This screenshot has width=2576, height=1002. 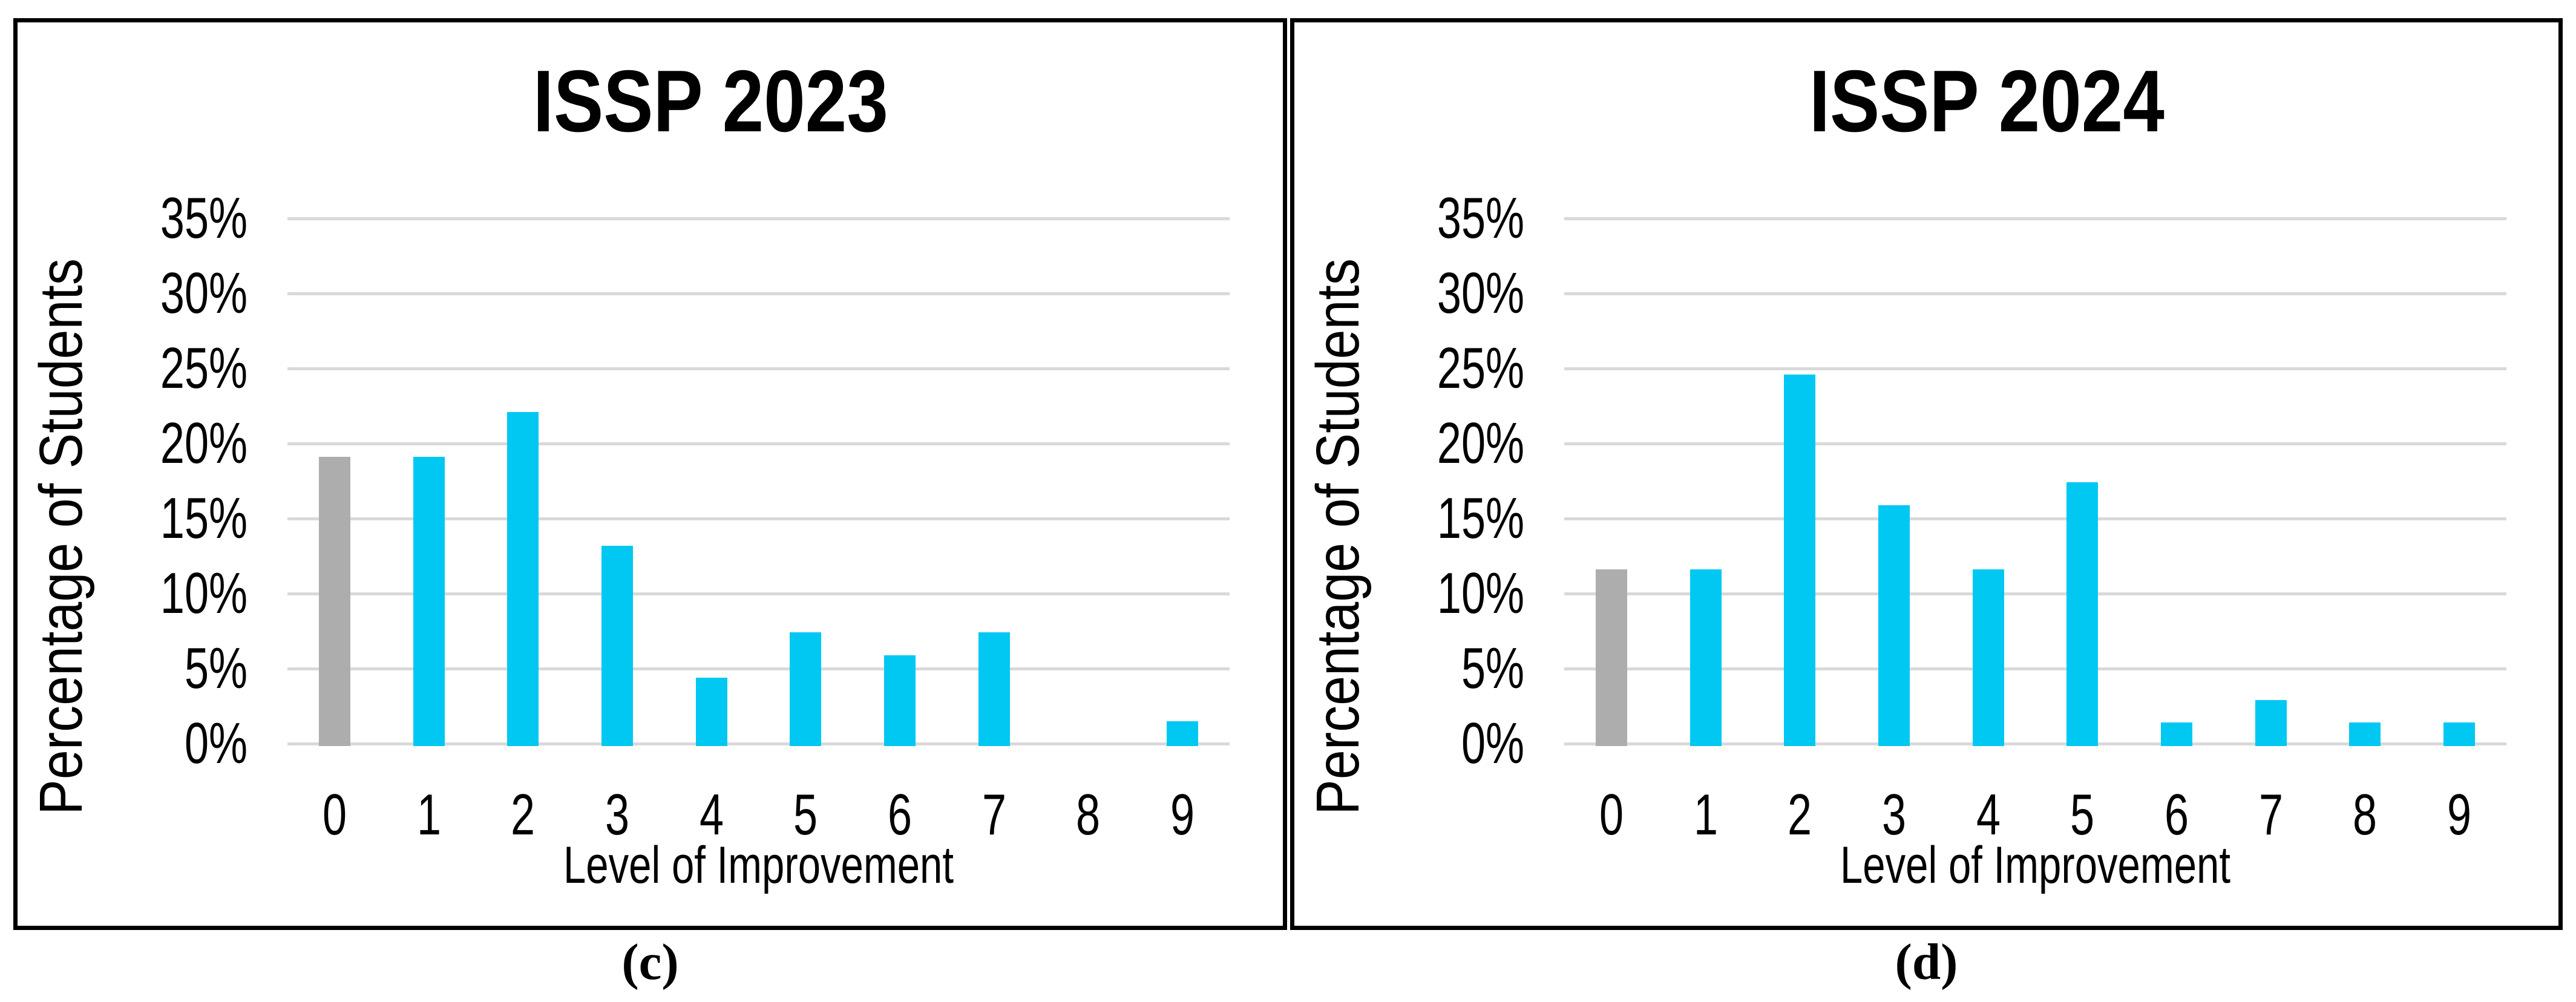 What do you see at coordinates (1926, 962) in the screenshot?
I see `subfigure-caption-d: (d)` at bounding box center [1926, 962].